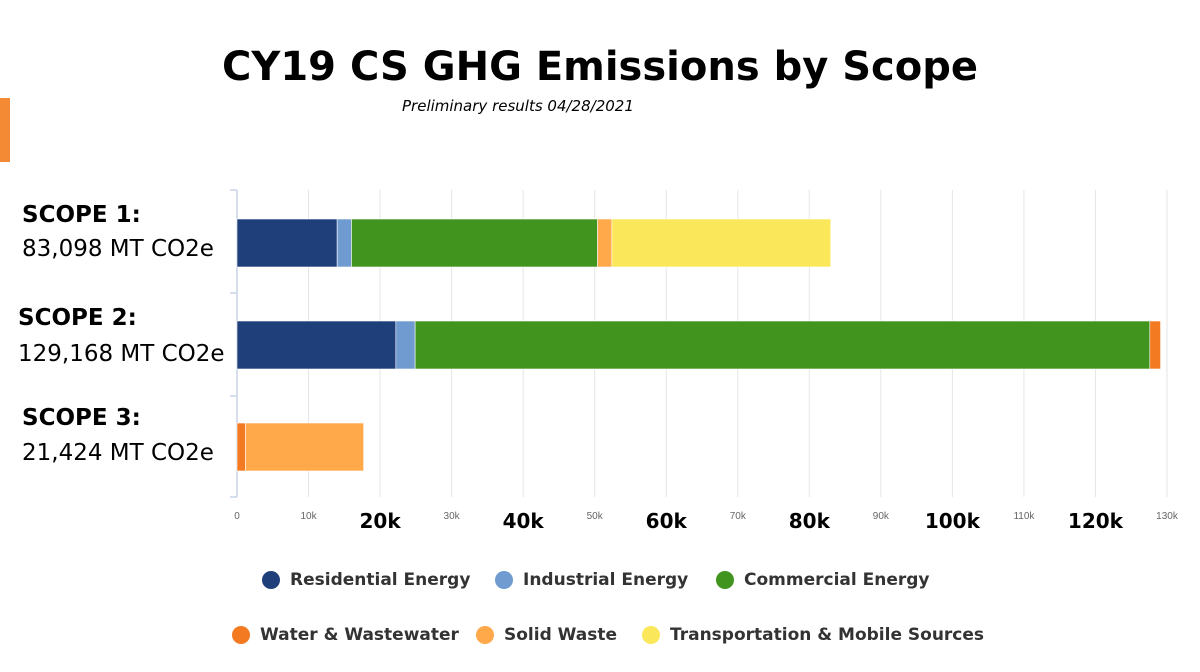 This screenshot has width=1200, height=672. I want to click on accent-bar, so click(5, 130).